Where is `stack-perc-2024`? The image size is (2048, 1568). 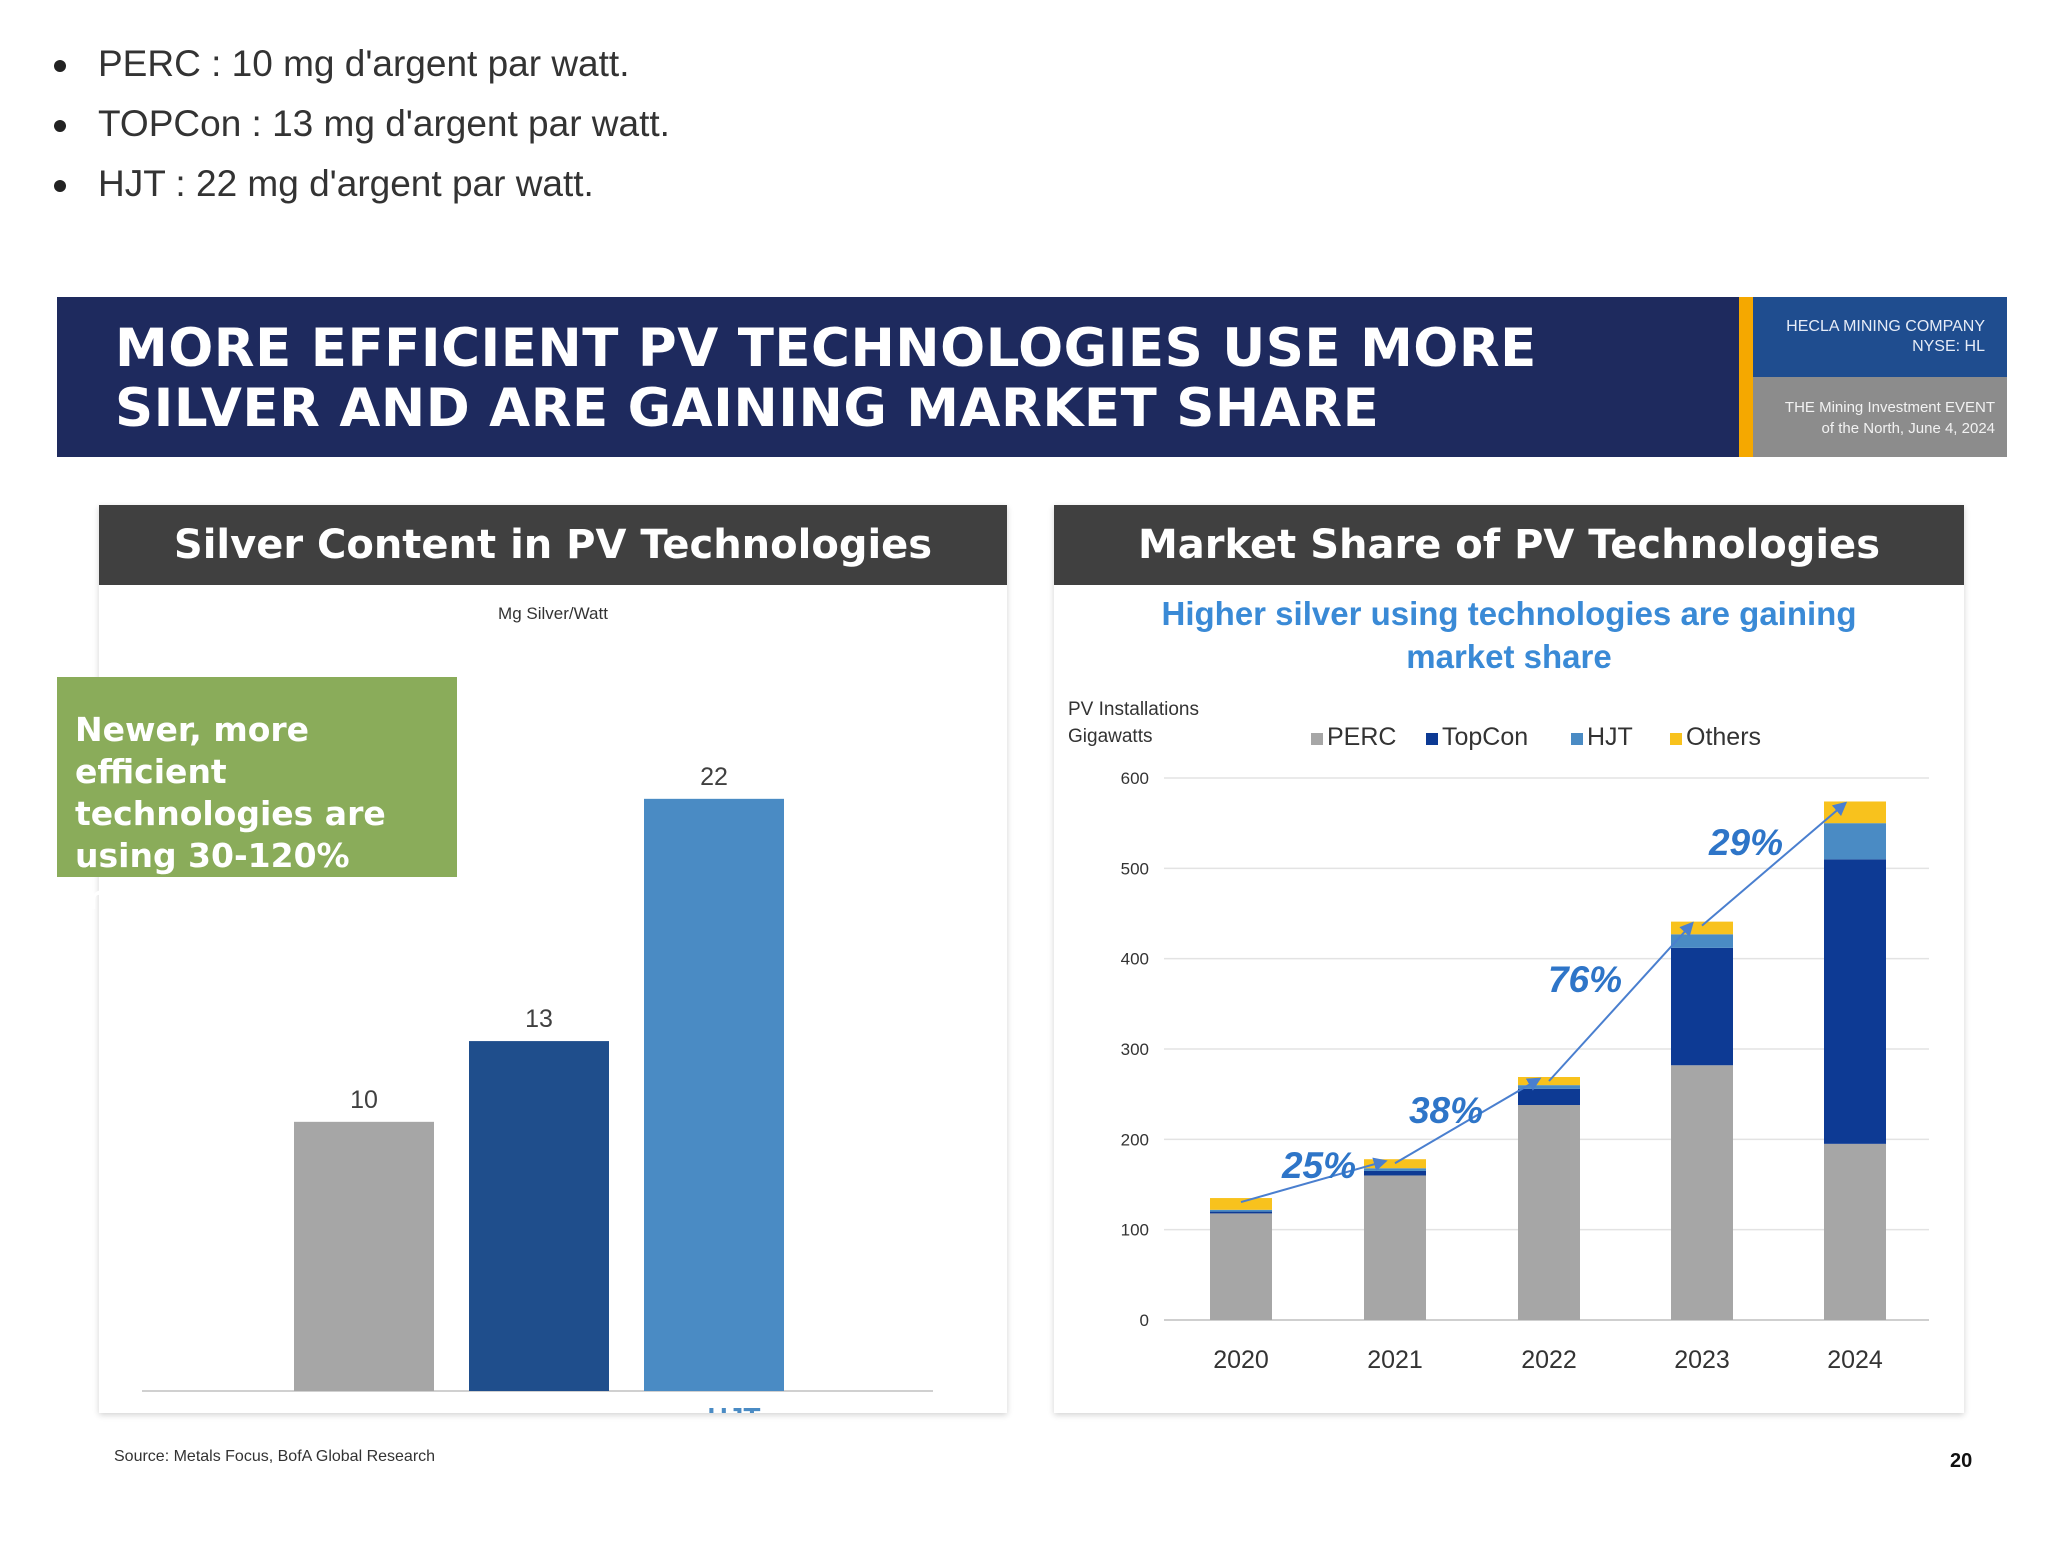 stack-perc-2024 is located at coordinates (1855, 1231).